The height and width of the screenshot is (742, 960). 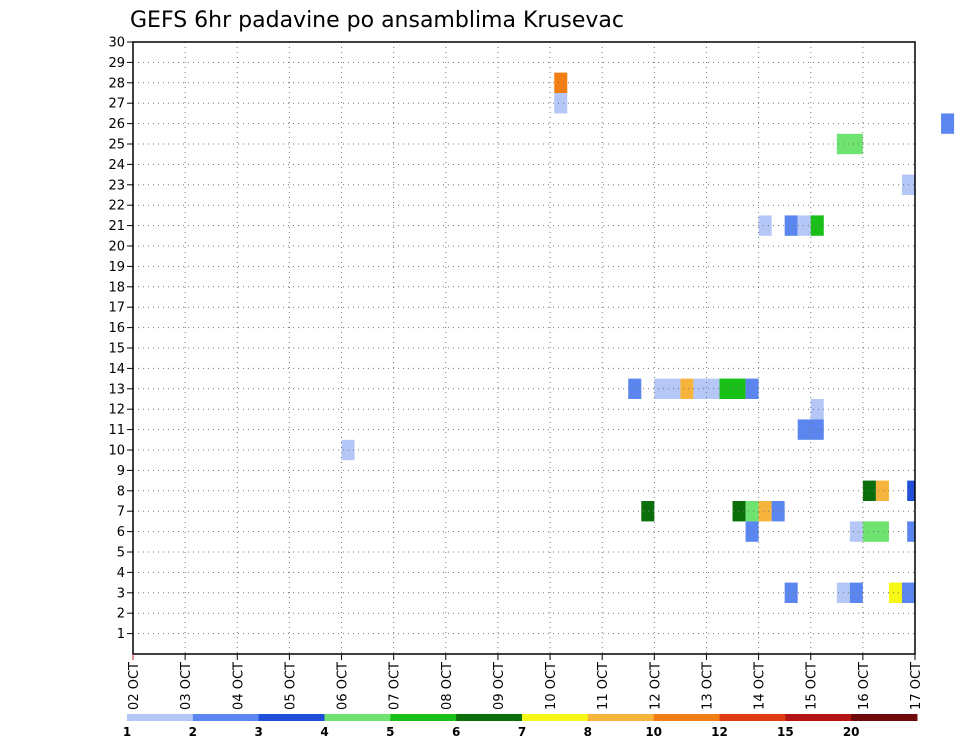 I want to click on colorbar-label: 1, so click(x=127, y=732).